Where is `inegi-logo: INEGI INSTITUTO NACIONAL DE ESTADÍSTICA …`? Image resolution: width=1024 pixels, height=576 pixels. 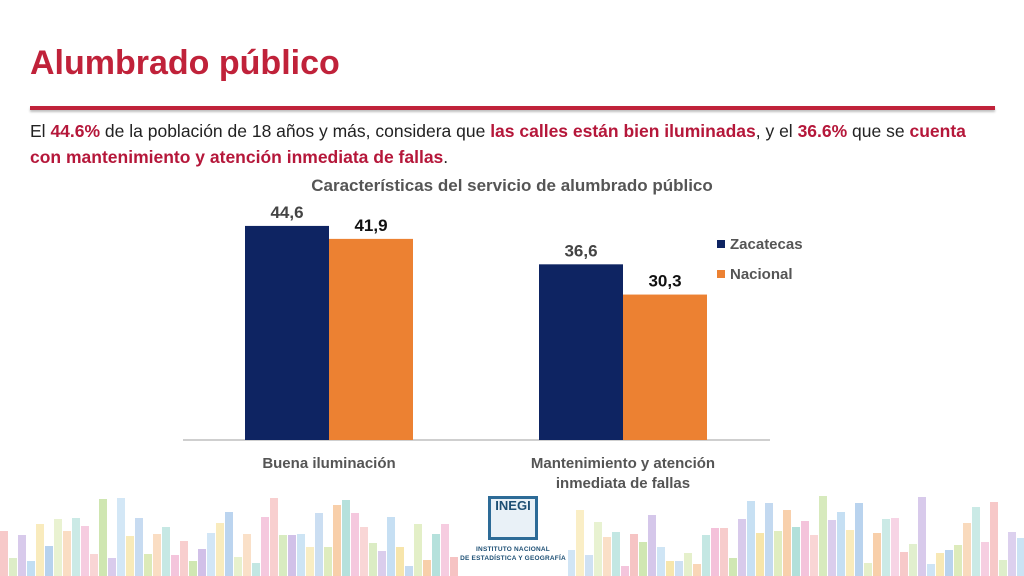 inegi-logo: INEGI INSTITUTO NACIONAL DE ESTADÍSTICA … is located at coordinates (513, 534).